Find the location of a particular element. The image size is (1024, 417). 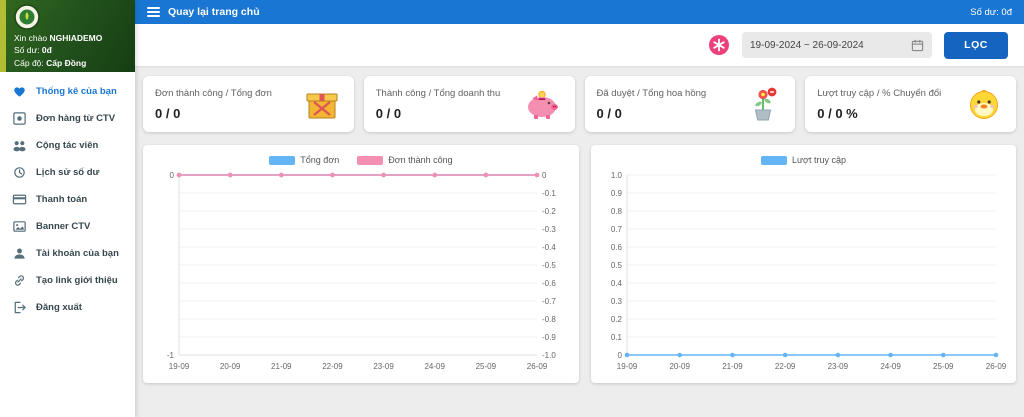

sidebar-item-ctv-orders: Đơn hàng từ CTV is located at coordinates (67, 118).